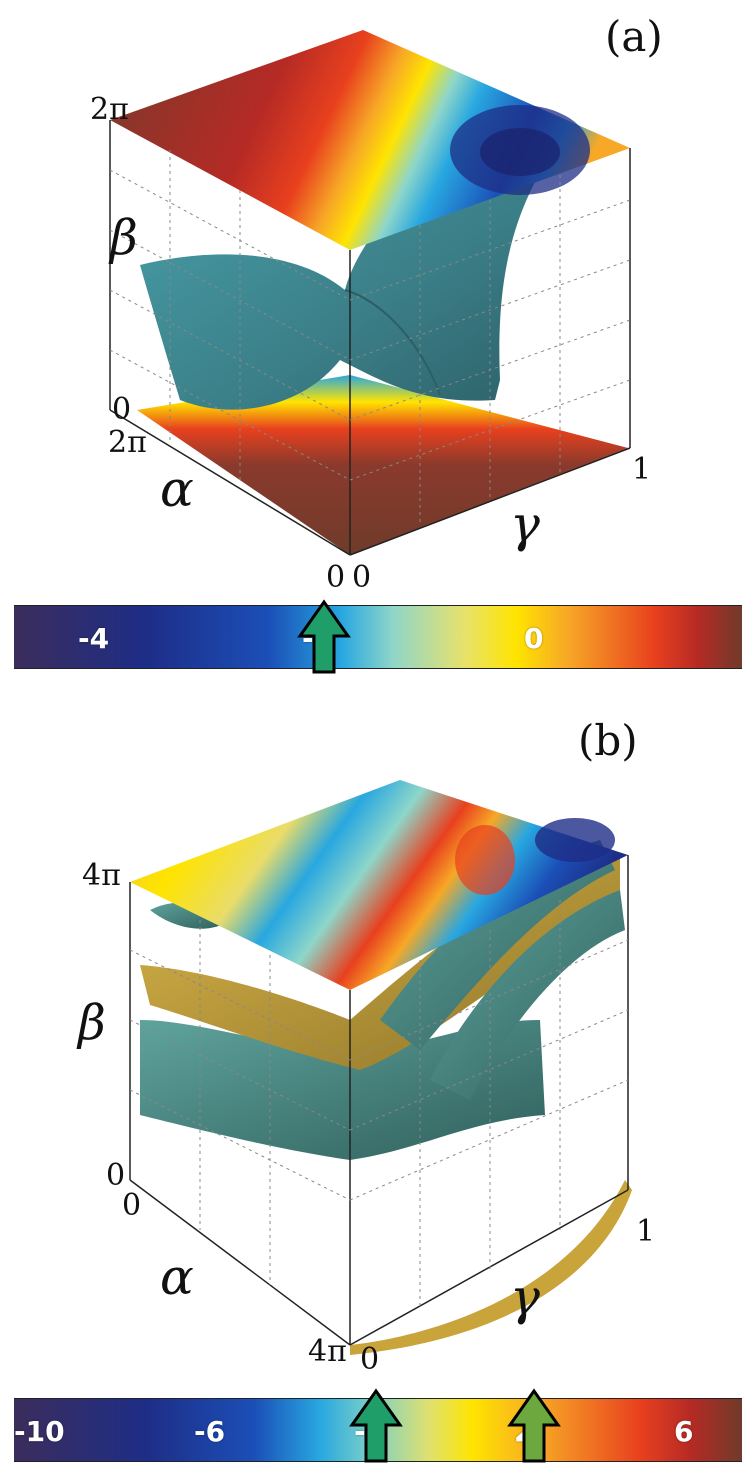  Describe the element at coordinates (324, 636) in the screenshot. I see `colorbar-a-arrow-icon` at that location.